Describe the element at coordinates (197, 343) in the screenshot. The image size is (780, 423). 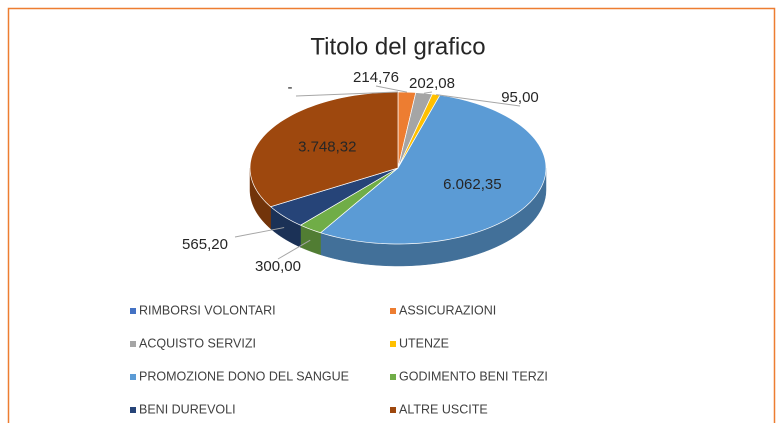
I see `legend-label: ACQUISTO SERVIZI` at that location.